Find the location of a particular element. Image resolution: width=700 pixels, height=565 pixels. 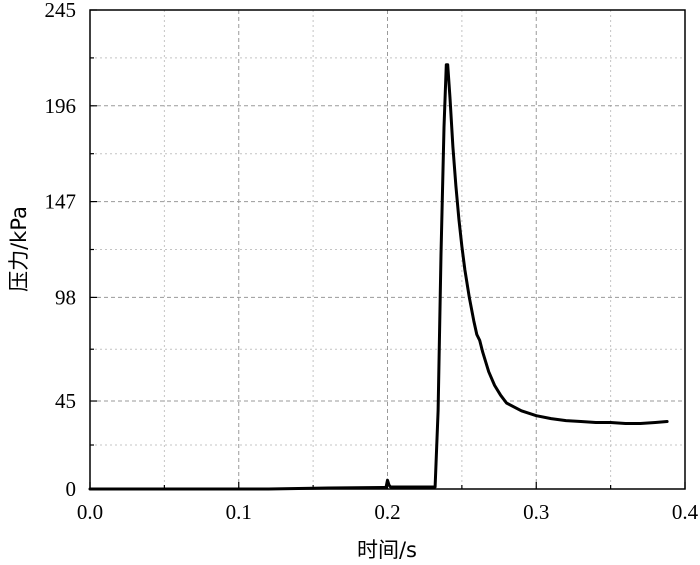

y-axis-label: 压力/kPa is located at coordinates (19, 249).